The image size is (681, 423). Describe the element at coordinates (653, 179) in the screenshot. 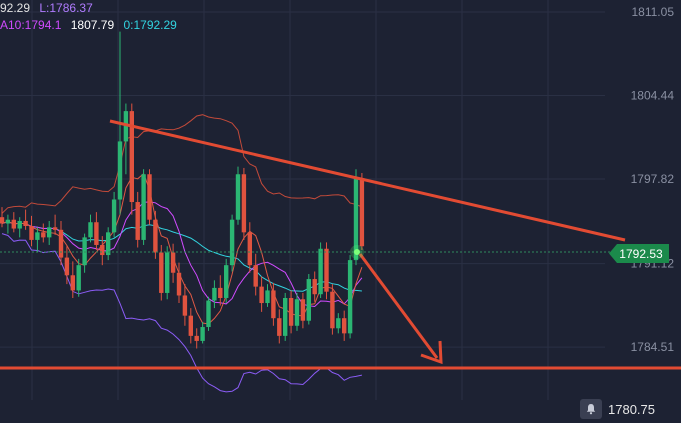

I see `y-tick-label: 1797.82` at that location.